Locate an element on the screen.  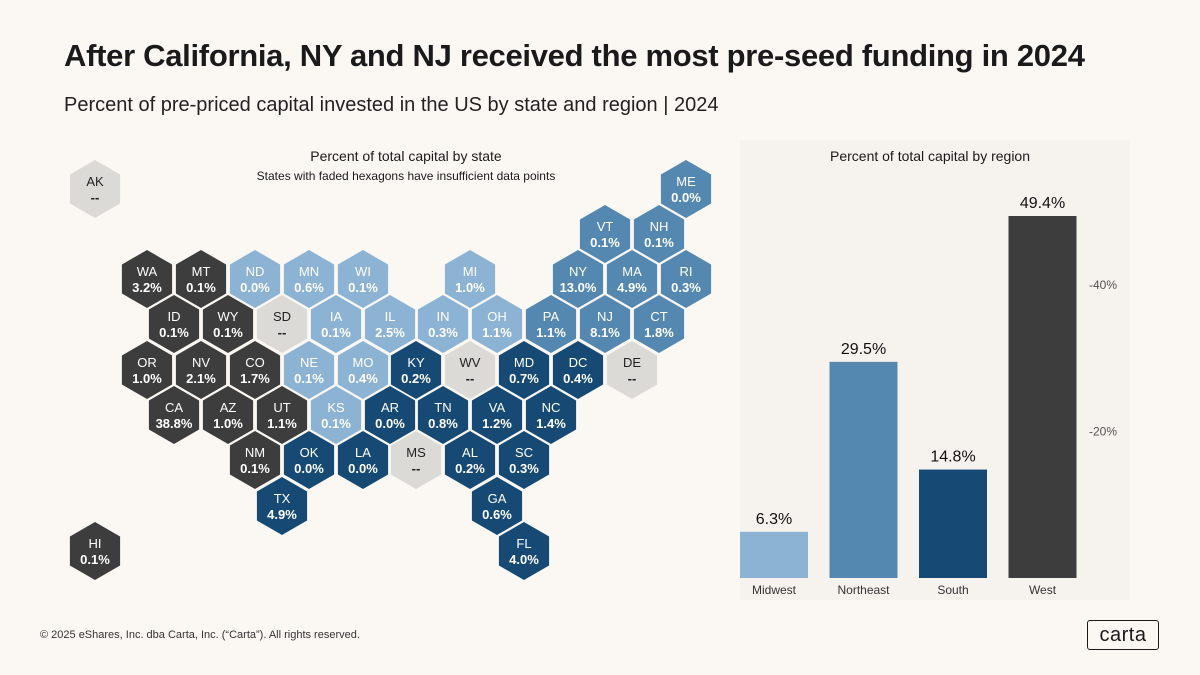
hex-label-code: AL is located at coordinates (470, 452).